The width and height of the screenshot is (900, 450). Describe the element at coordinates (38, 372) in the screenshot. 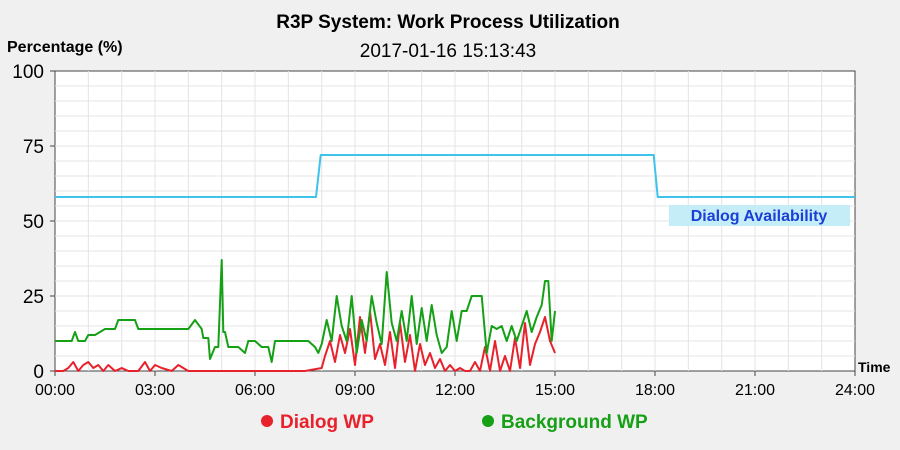

I see `y-tick-label: 0` at that location.